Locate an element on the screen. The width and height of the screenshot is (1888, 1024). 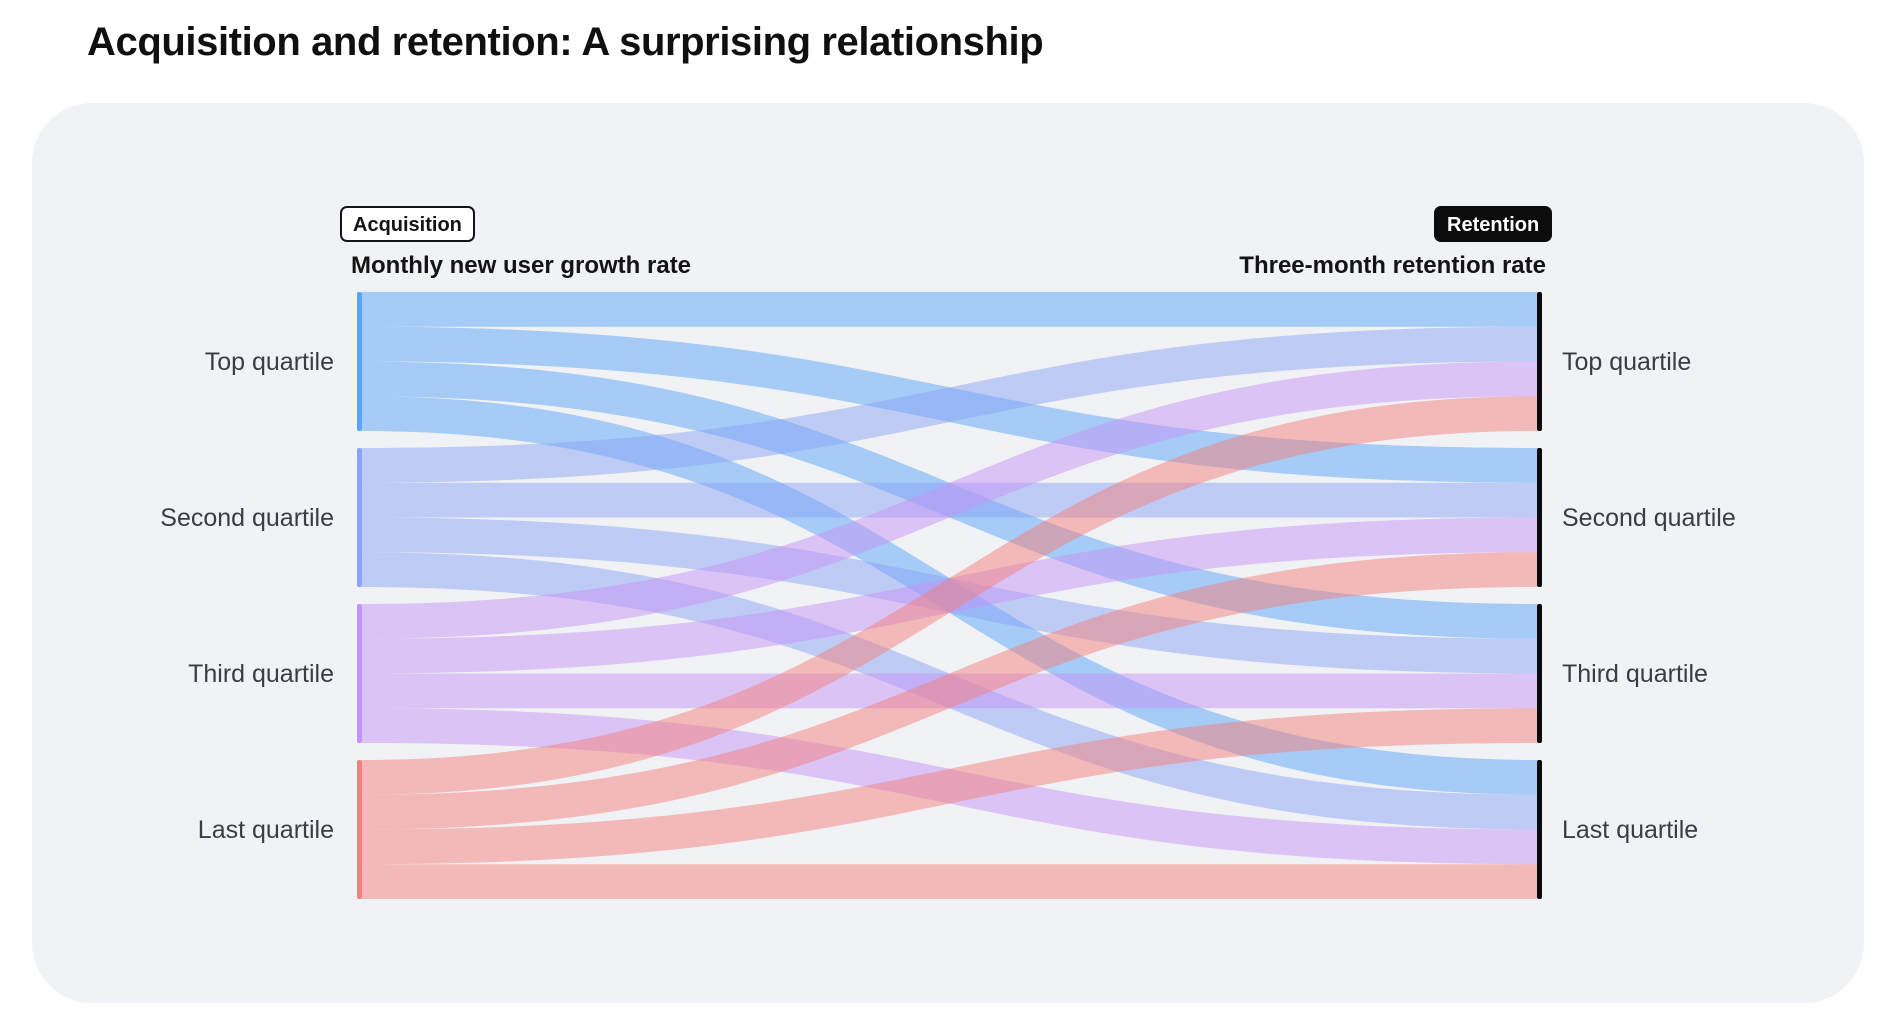
left-node-last-quartile is located at coordinates (359, 829).